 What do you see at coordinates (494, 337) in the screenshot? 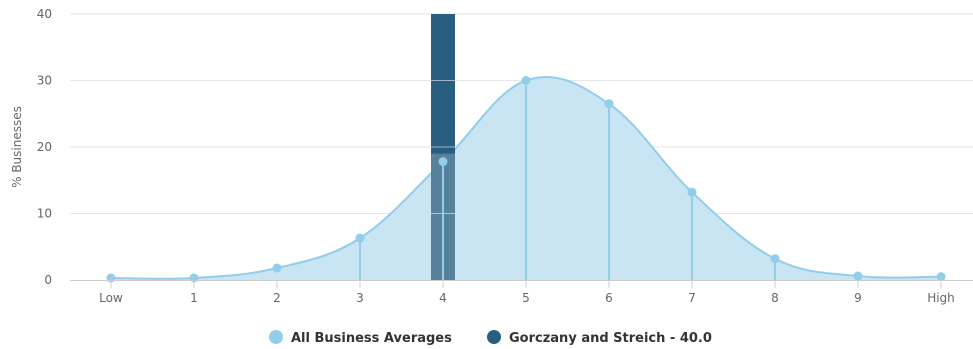
I see `legend-marker-bar` at bounding box center [494, 337].